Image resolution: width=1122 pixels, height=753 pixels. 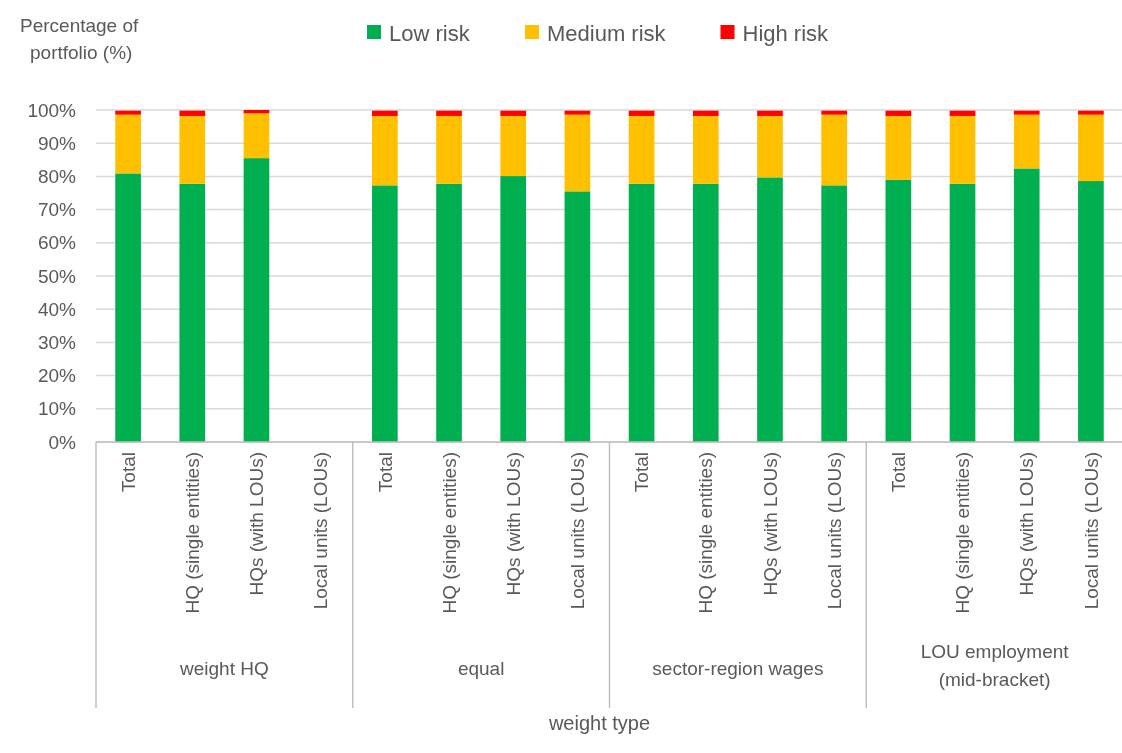 What do you see at coordinates (57, 143) in the screenshot?
I see `y-tick-label: 90%` at bounding box center [57, 143].